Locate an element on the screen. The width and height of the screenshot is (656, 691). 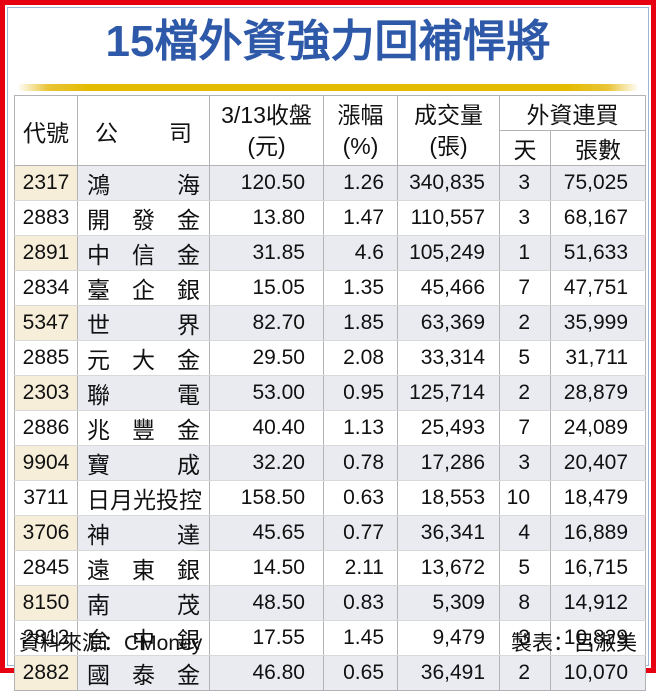
cell-code: 3706 is located at coordinates (46, 533).